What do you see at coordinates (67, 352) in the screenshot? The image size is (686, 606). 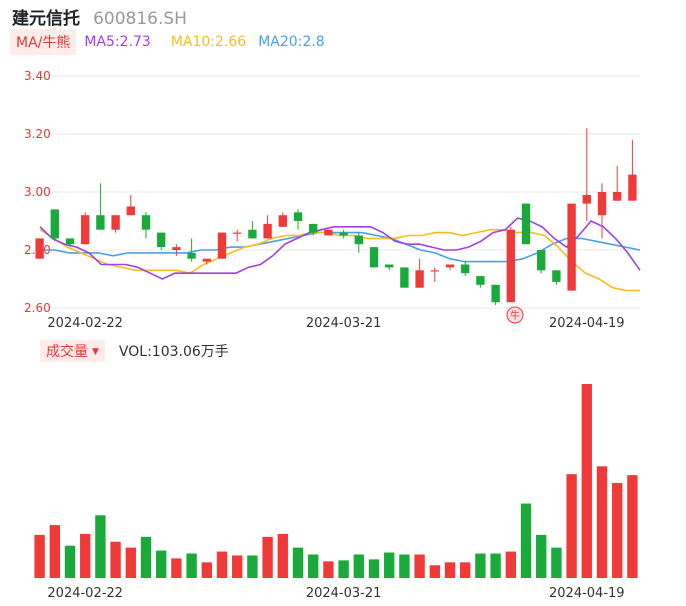 I see `volume-tag-label: 成交量` at bounding box center [67, 352].